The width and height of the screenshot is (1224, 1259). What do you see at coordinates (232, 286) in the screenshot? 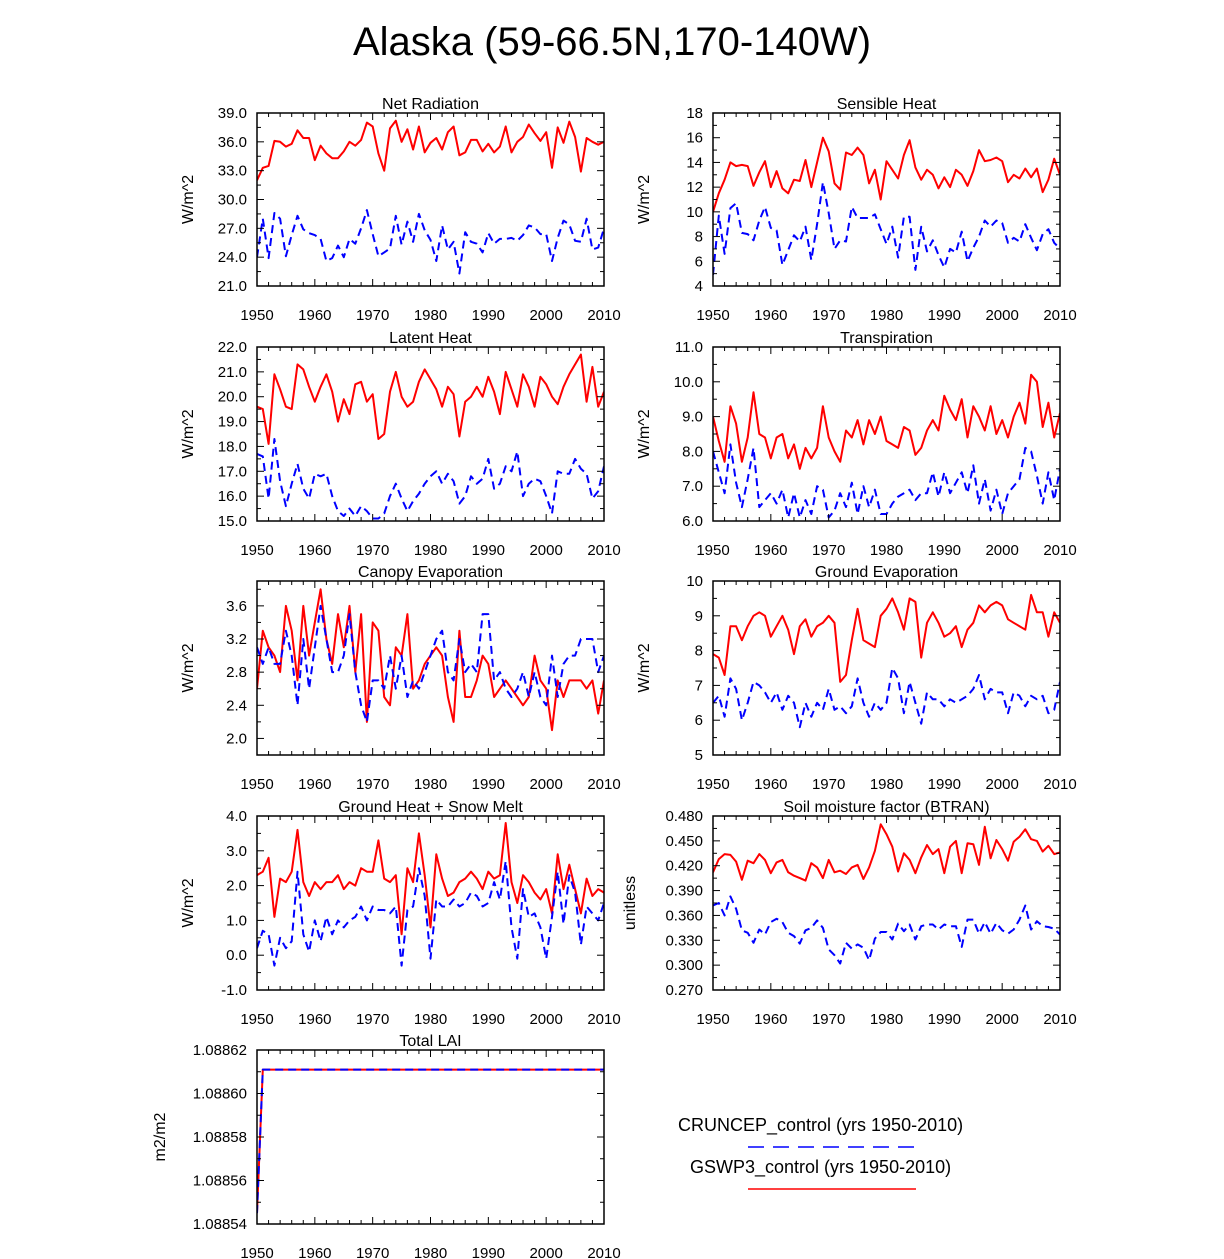
I see `y-tick-label: 21.0` at bounding box center [232, 286].